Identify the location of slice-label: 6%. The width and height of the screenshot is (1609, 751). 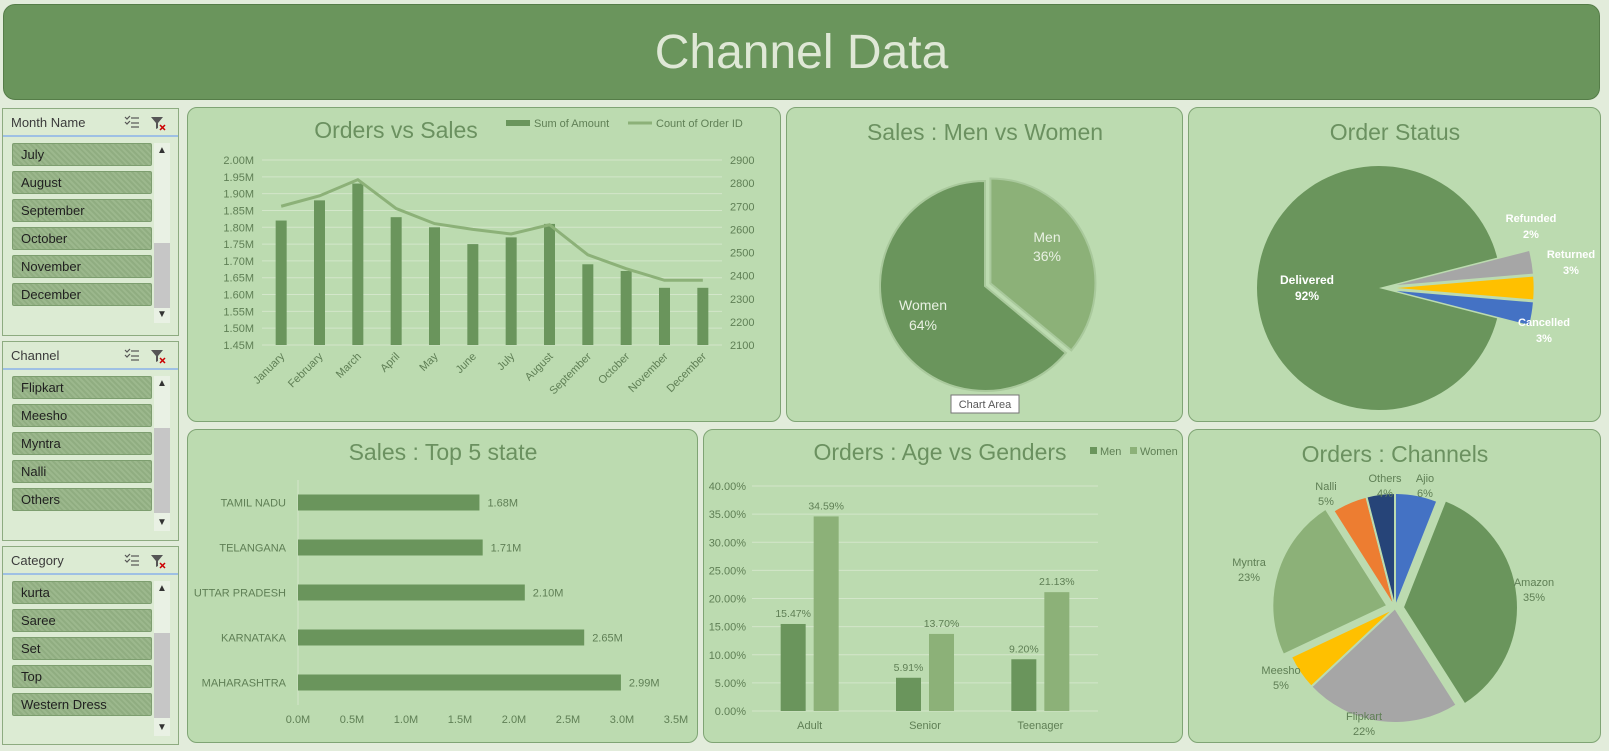
(1425, 494).